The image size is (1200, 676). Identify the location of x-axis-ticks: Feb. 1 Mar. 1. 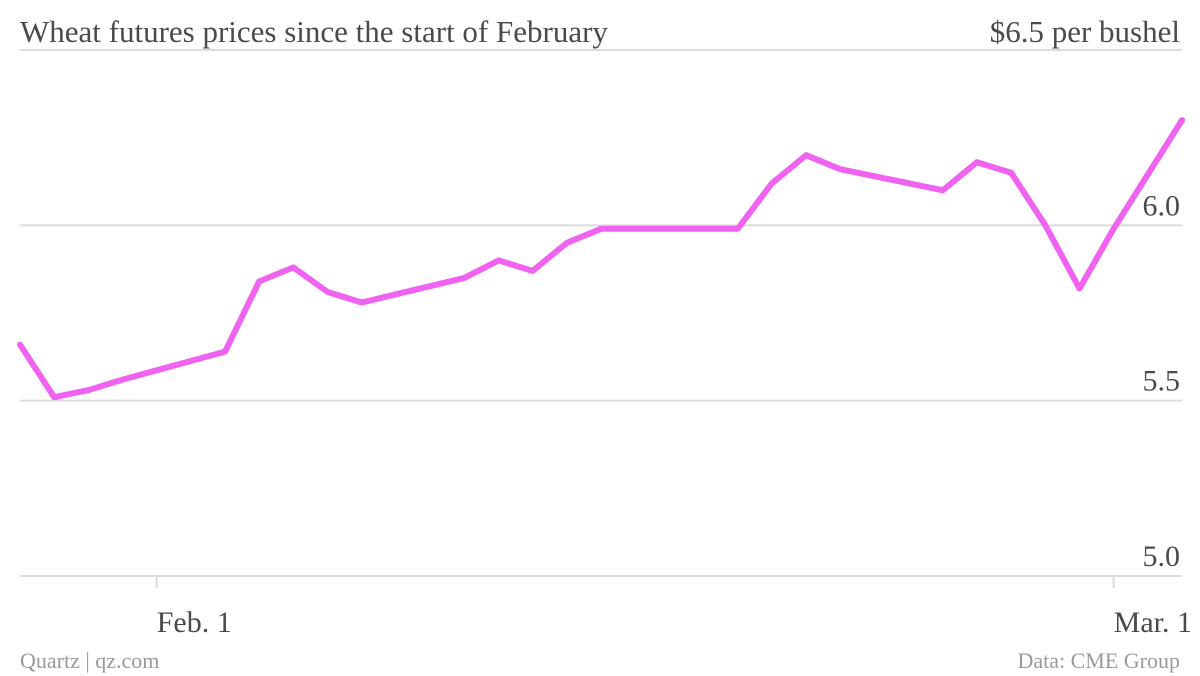
(673, 607).